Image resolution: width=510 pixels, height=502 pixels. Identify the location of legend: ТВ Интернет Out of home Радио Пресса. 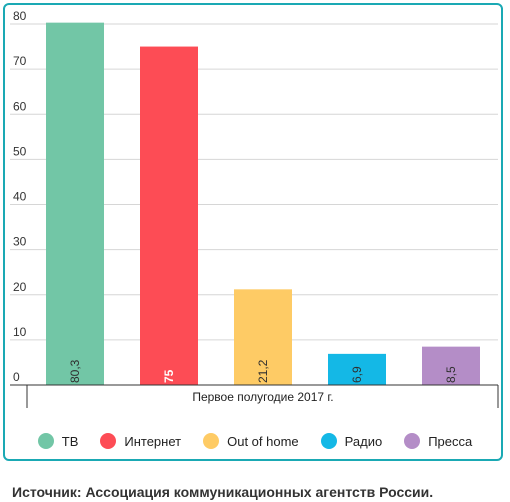
(255, 441).